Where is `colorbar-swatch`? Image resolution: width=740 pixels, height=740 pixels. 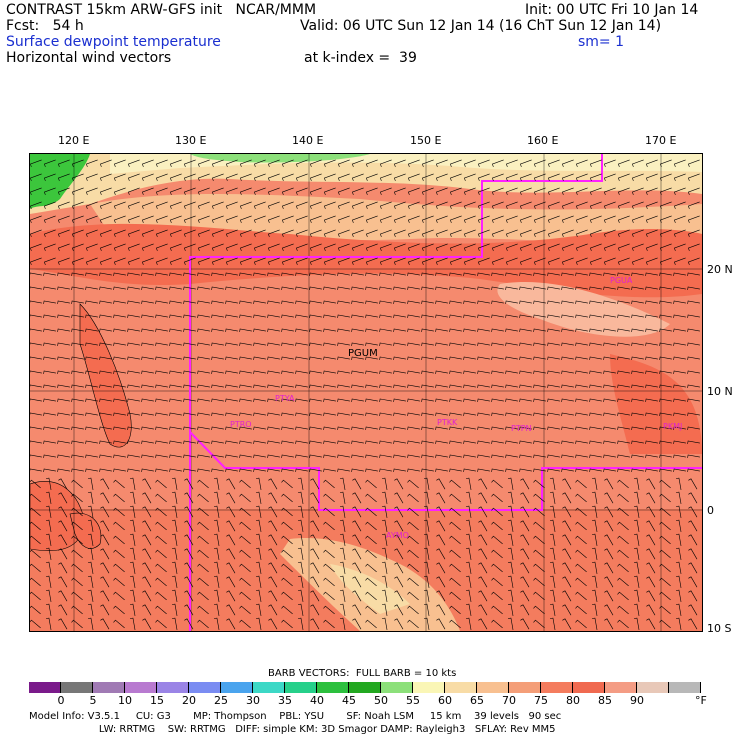 colorbar-swatch is located at coordinates (173, 687).